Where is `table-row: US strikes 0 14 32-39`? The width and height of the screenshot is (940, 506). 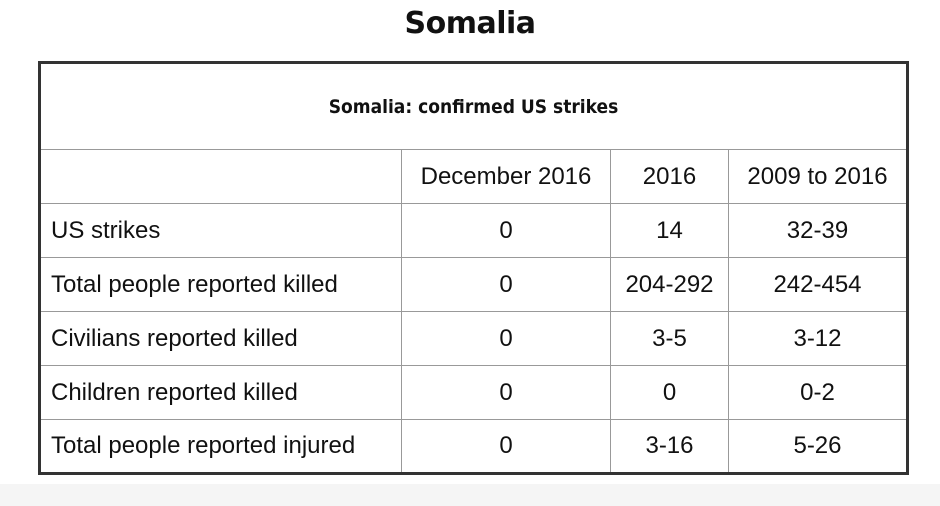
table-row: US strikes 0 14 32-39 is located at coordinates (473, 230).